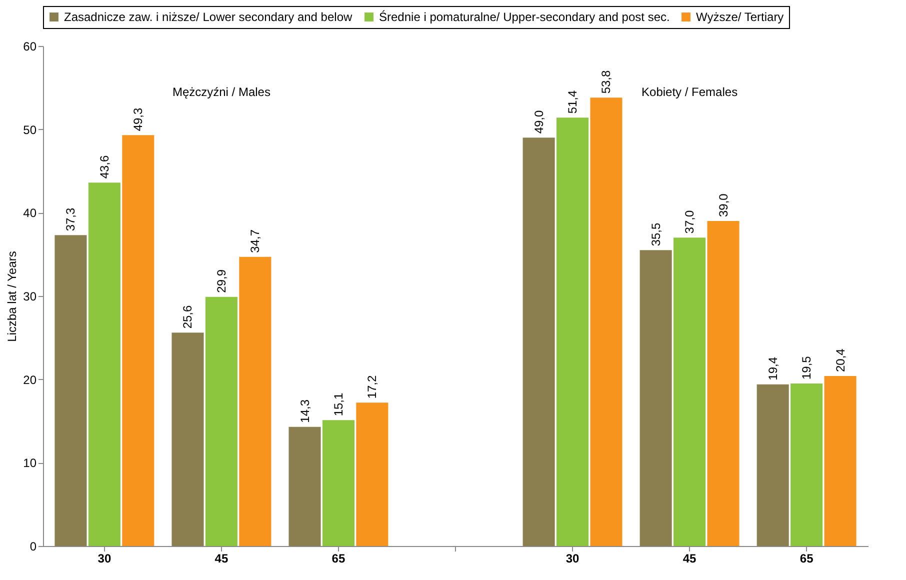 This screenshot has width=906, height=580. What do you see at coordinates (71, 219) in the screenshot?
I see `data-label: 37,3` at bounding box center [71, 219].